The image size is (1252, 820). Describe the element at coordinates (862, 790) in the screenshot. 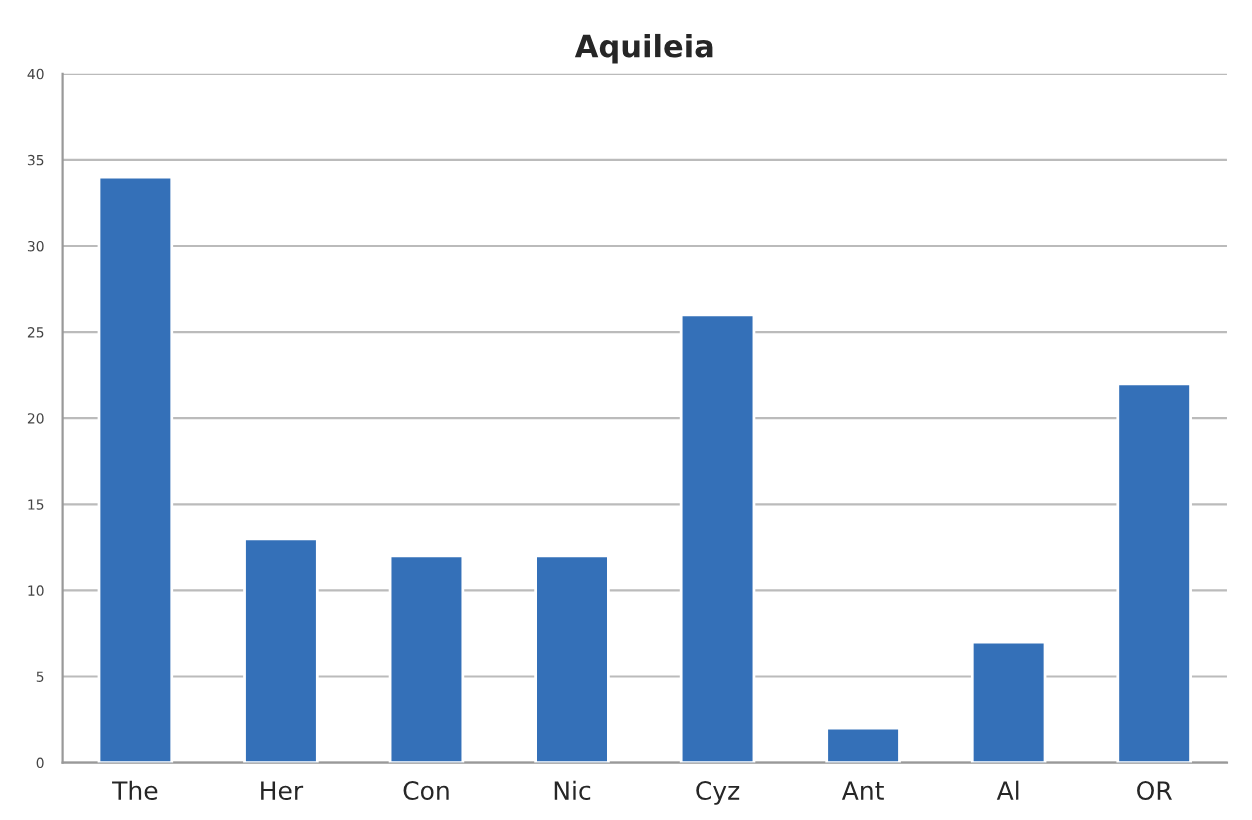

I see `x-tick-label: Ant` at that location.